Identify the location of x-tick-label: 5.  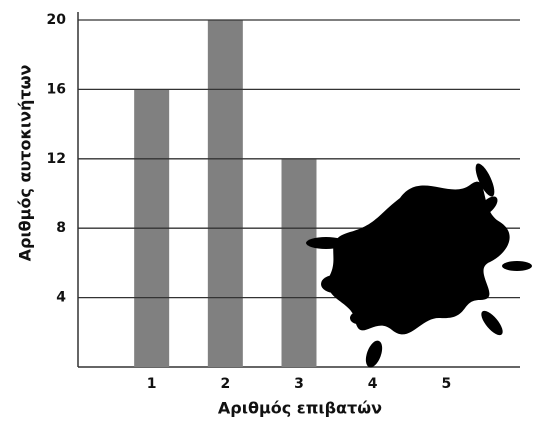
(446, 384).